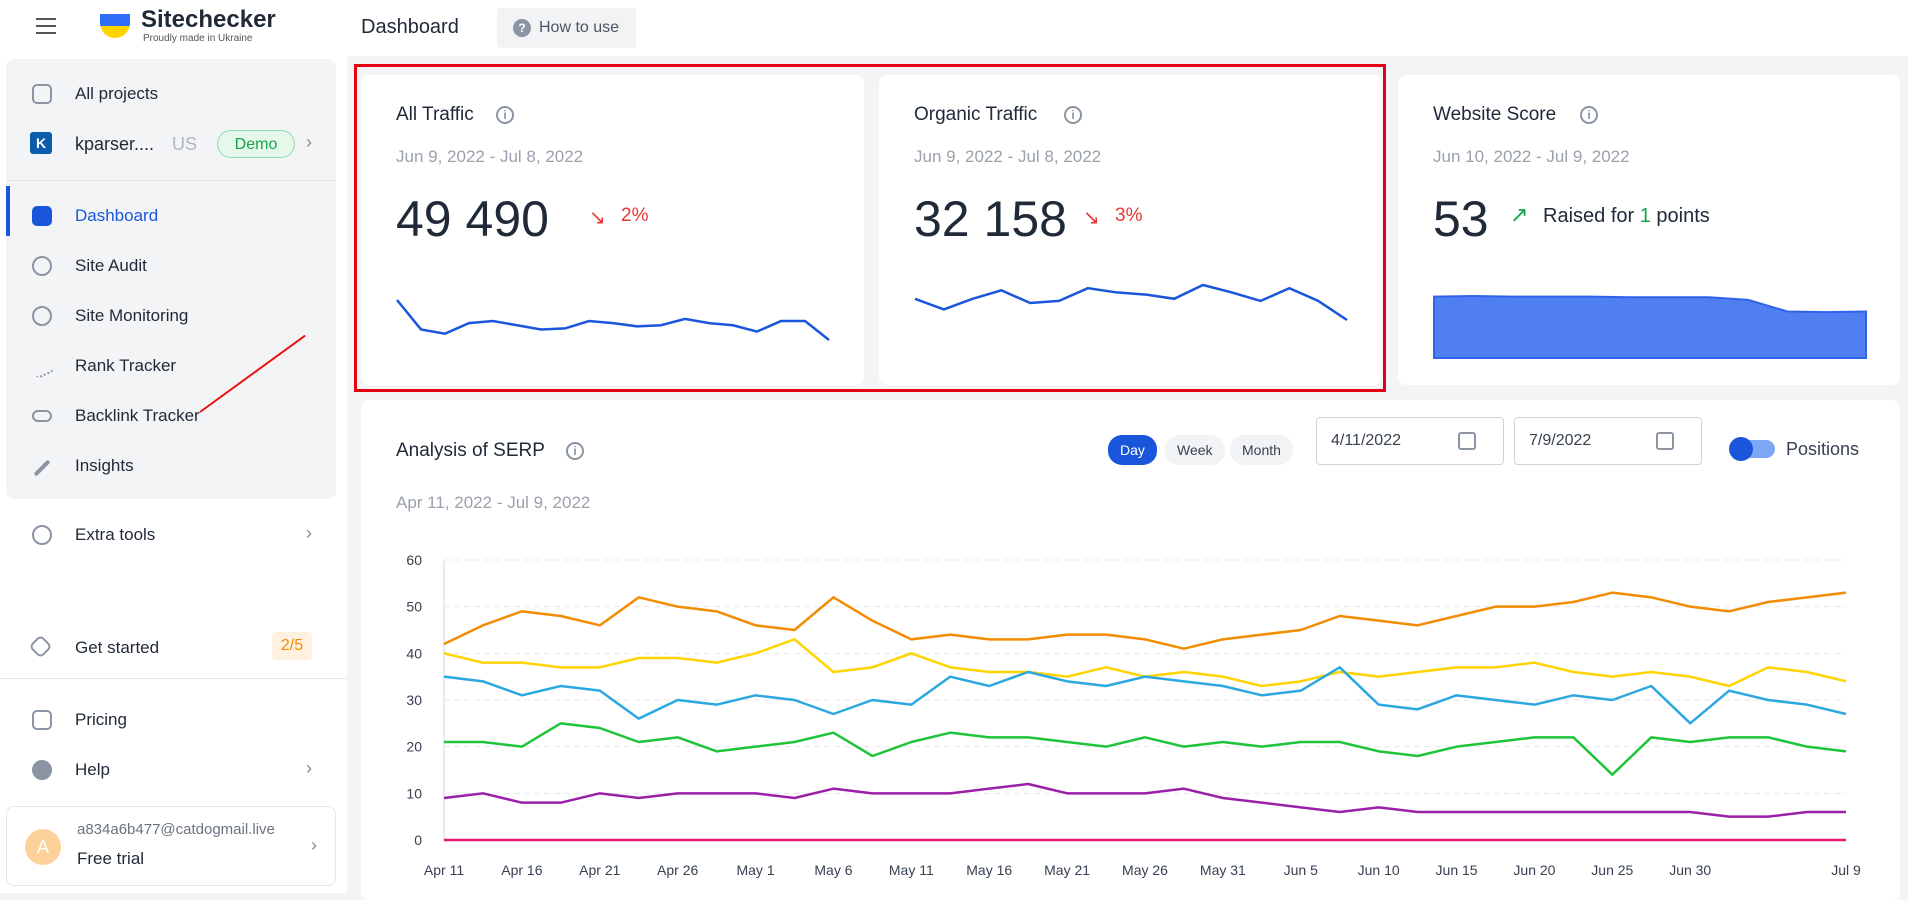 The height and width of the screenshot is (900, 1908). Describe the element at coordinates (256, 144) in the screenshot. I see `demo-badge: Demo` at that location.